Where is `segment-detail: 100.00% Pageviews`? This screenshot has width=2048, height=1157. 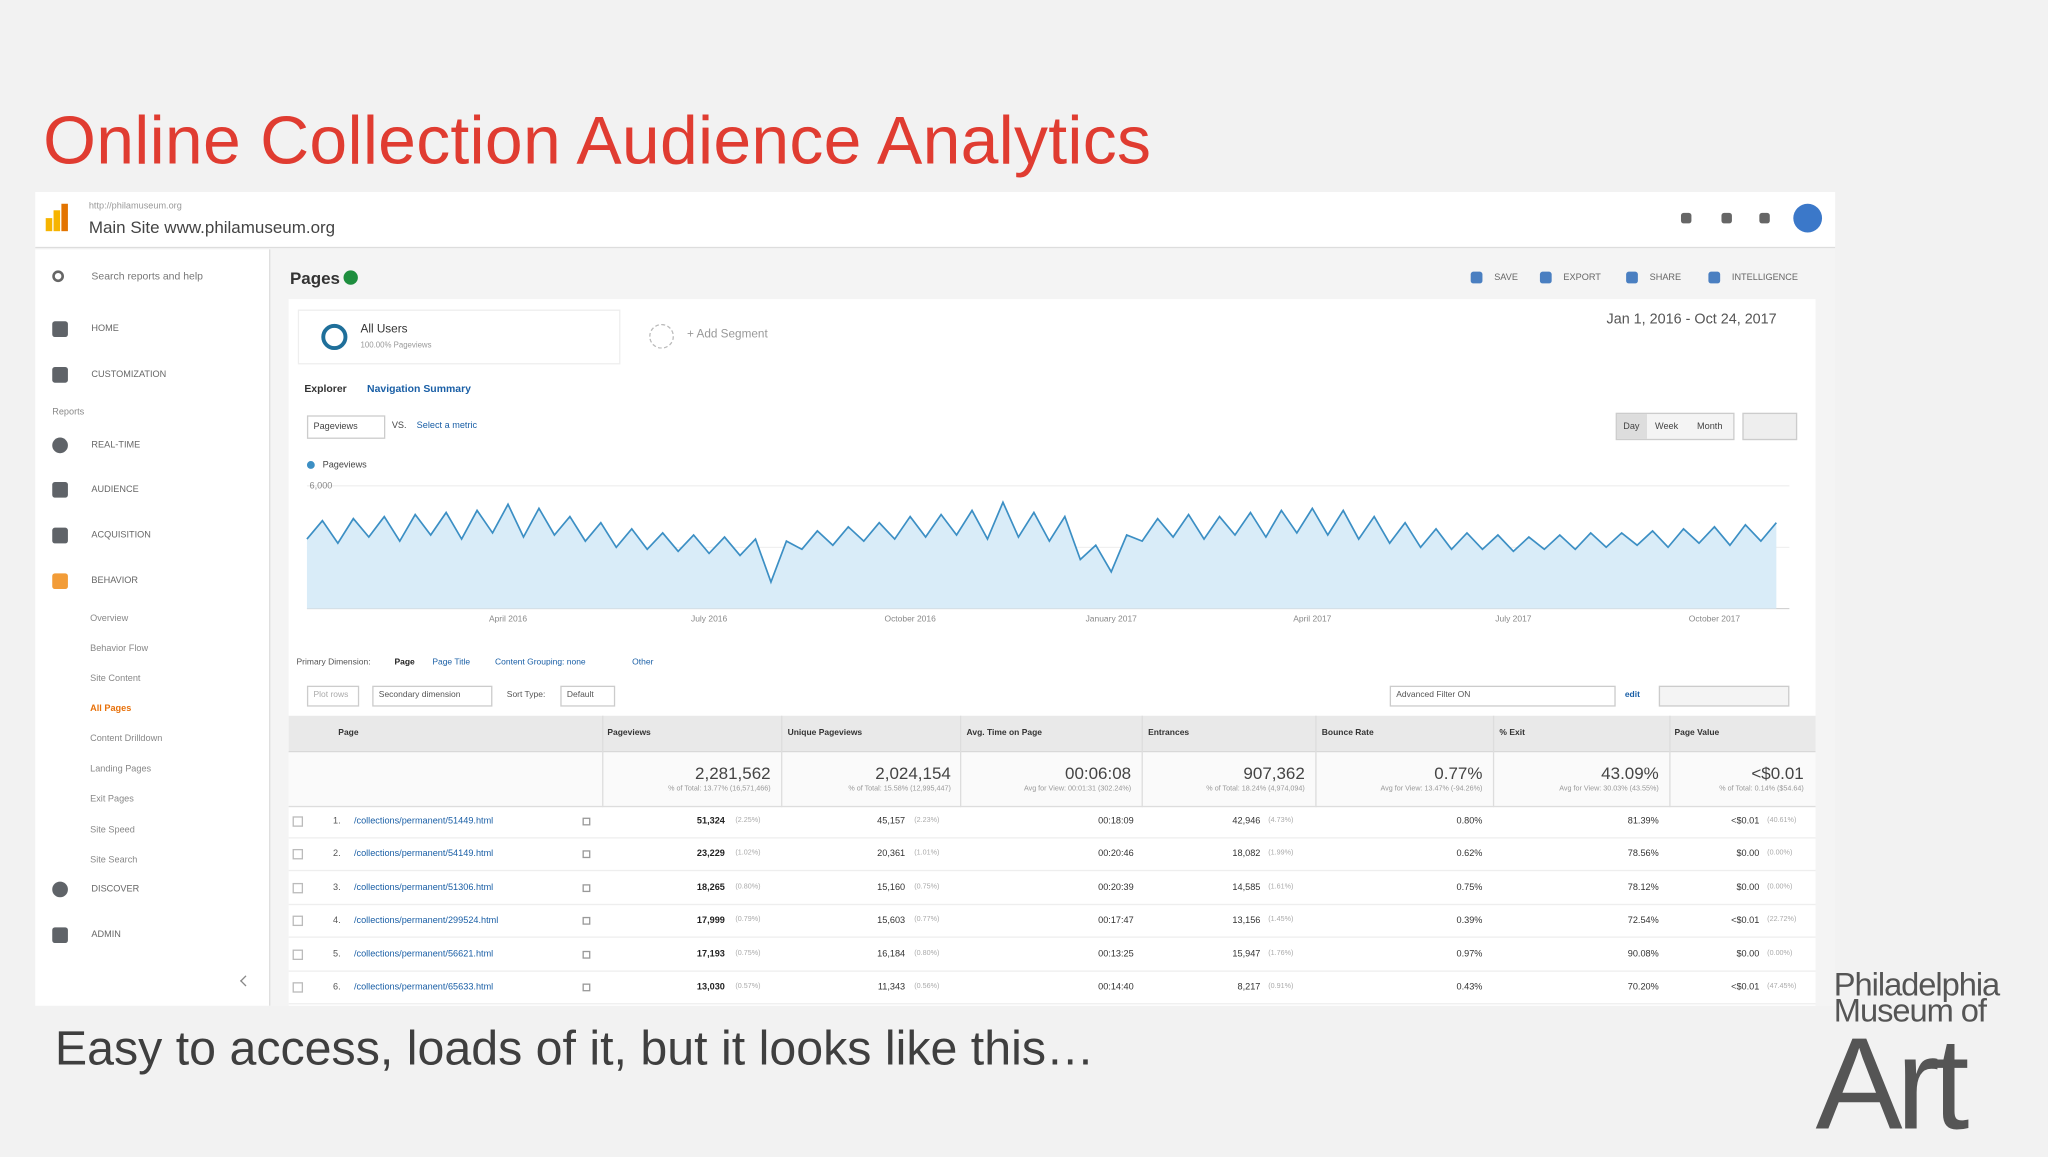 segment-detail: 100.00% Pageviews is located at coordinates (396, 346).